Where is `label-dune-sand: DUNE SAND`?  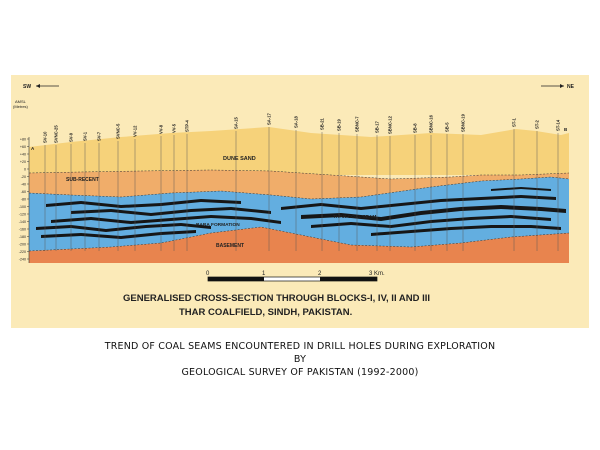
label-dune-sand: DUNE SAND is located at coordinates (239, 159).